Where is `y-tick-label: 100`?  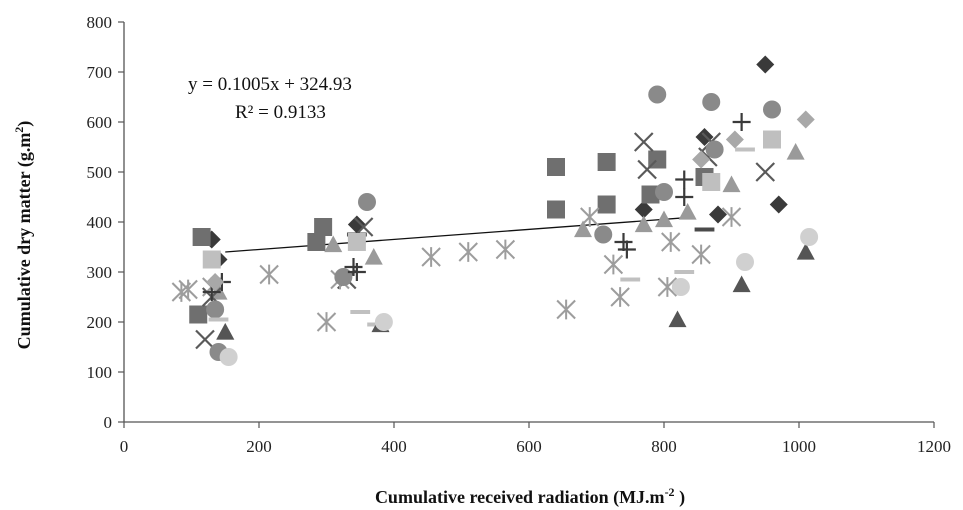 y-tick-label: 100 is located at coordinates (100, 372).